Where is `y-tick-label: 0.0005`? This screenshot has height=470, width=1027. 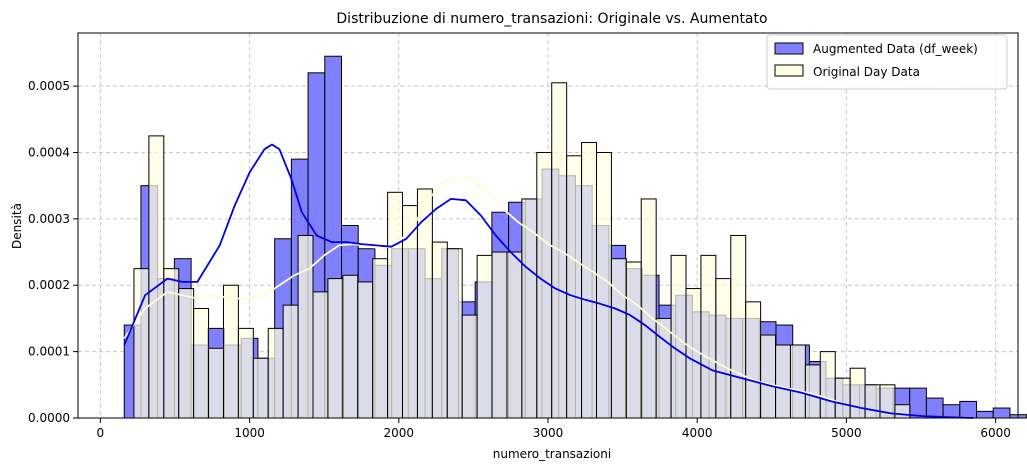
y-tick-label: 0.0005 is located at coordinates (49, 86).